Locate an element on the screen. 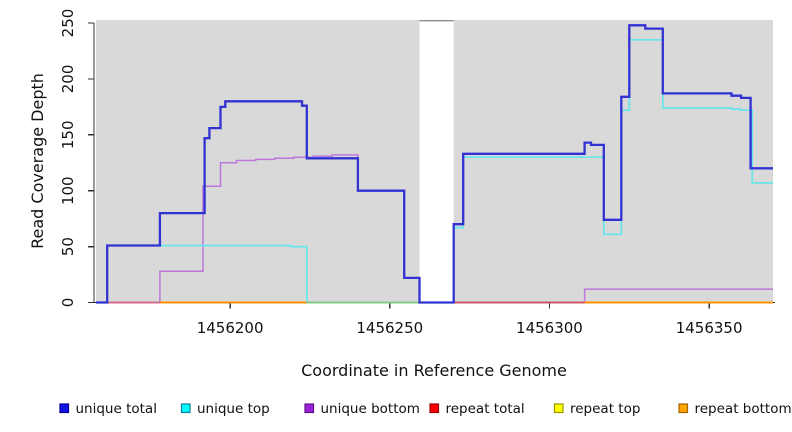 Image resolution: width=792 pixels, height=432 pixels. legend-label: unique bottom is located at coordinates (370, 409).